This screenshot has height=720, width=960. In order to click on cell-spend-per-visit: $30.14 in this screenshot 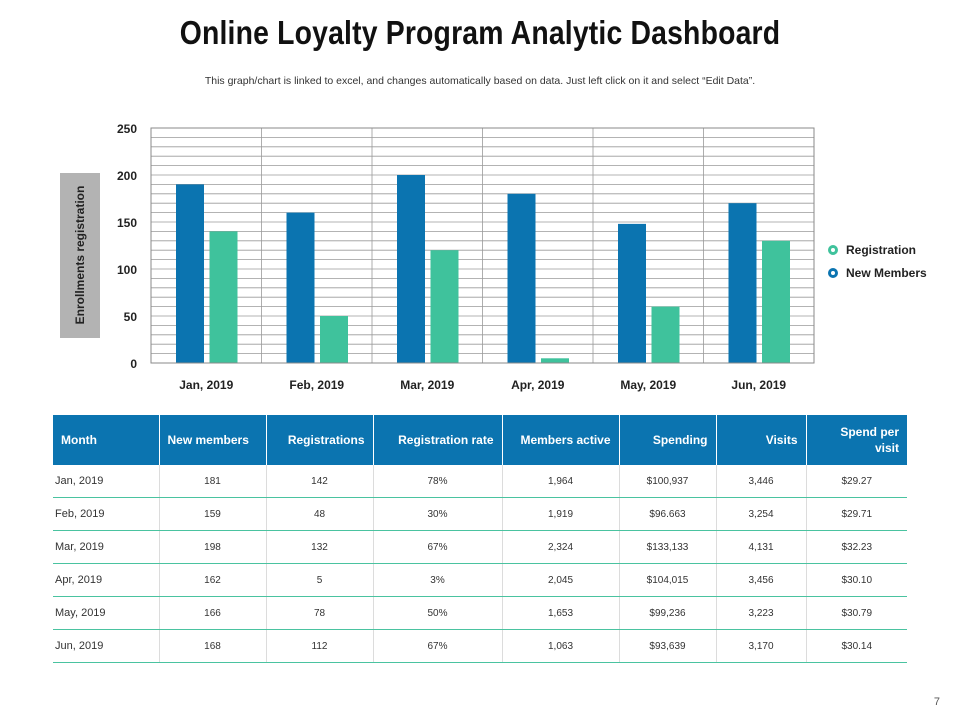, I will do `click(856, 646)`.